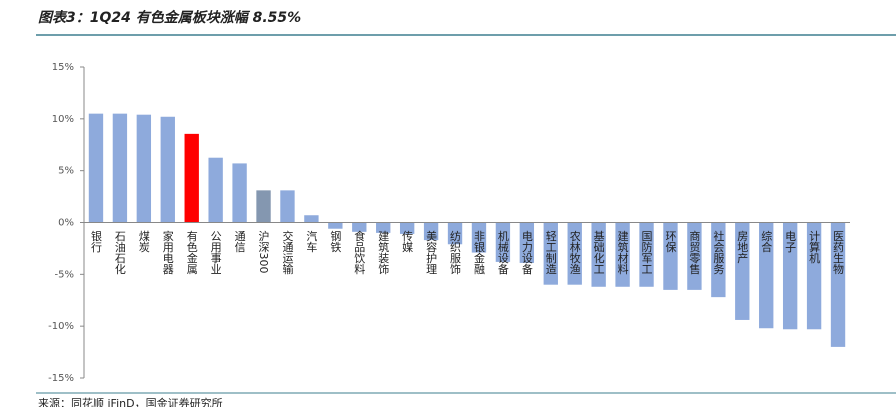 The width and height of the screenshot is (896, 407). What do you see at coordinates (239, 241) in the screenshot?
I see `x-tick-label: 通信` at bounding box center [239, 241].